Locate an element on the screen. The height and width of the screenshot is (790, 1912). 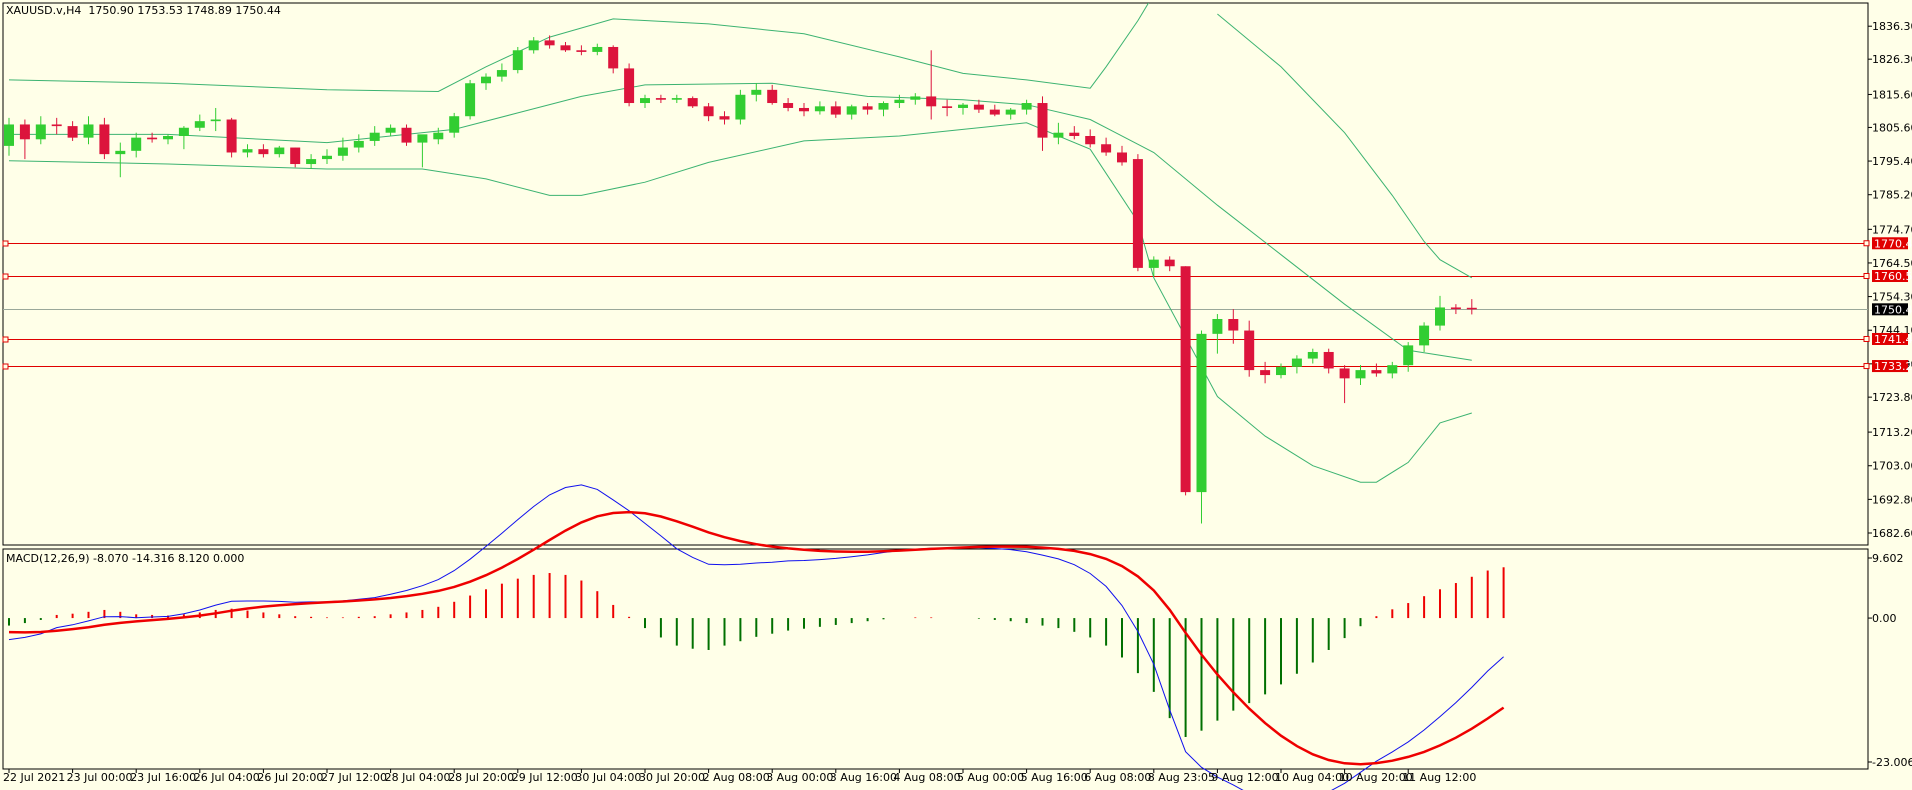
price-tick-label: 1723.80 is located at coordinates (1892, 397).